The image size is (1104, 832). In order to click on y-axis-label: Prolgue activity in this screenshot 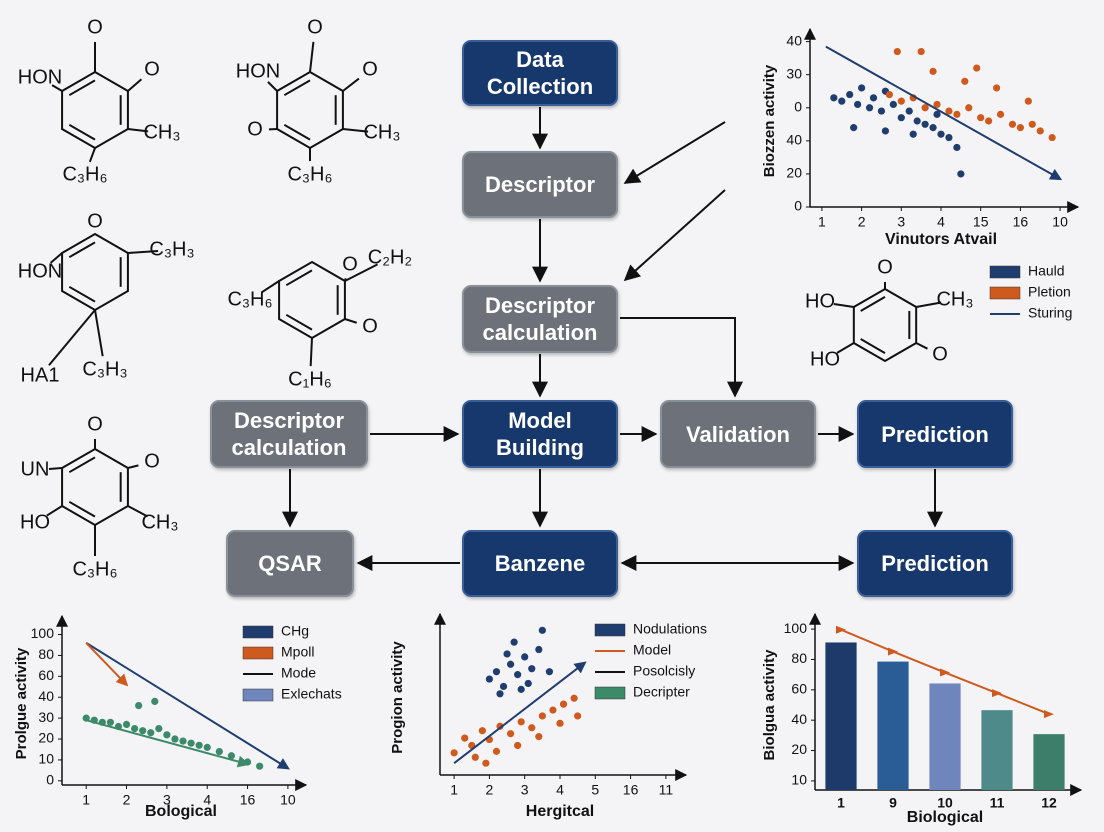, I will do `click(21, 703)`.